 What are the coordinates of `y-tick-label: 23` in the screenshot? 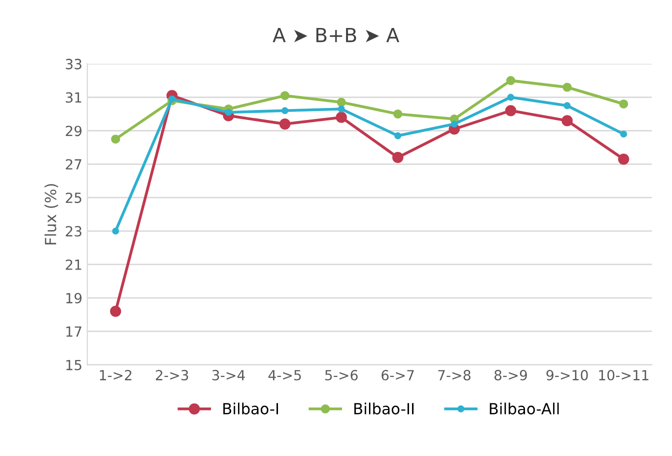 It's located at (74, 231).